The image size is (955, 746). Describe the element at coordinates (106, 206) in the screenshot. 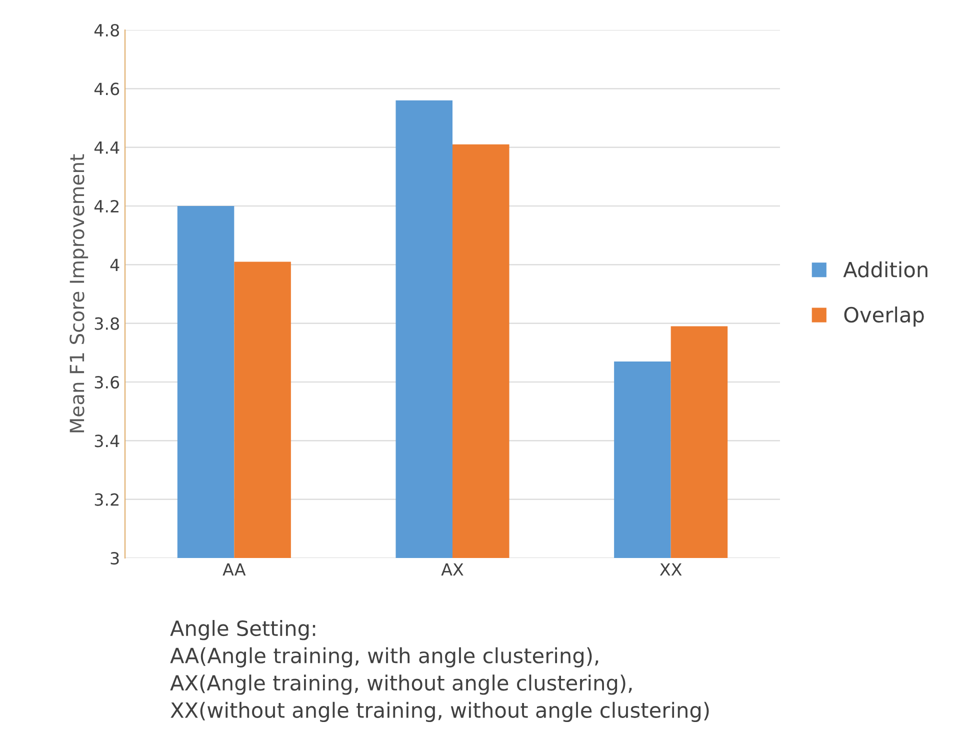

I see `y-tick-label: 4.2` at that location.